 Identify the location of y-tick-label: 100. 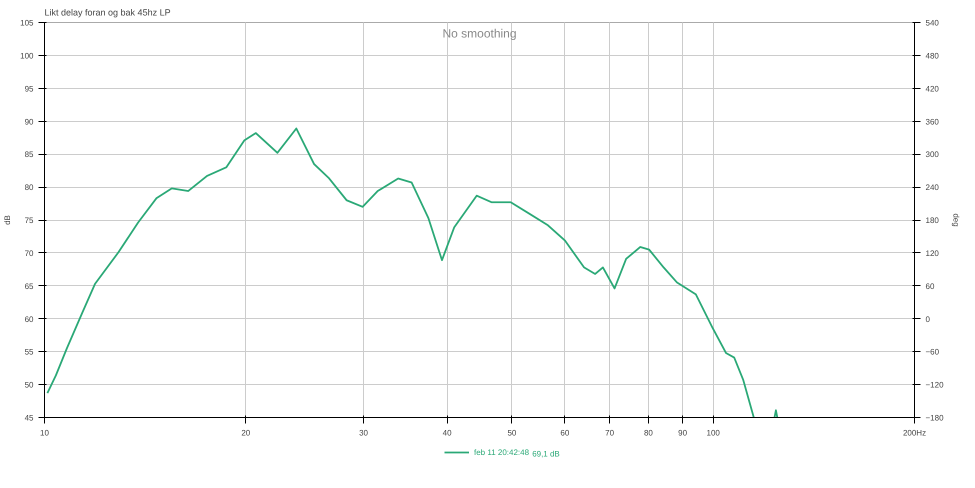
(27, 55).